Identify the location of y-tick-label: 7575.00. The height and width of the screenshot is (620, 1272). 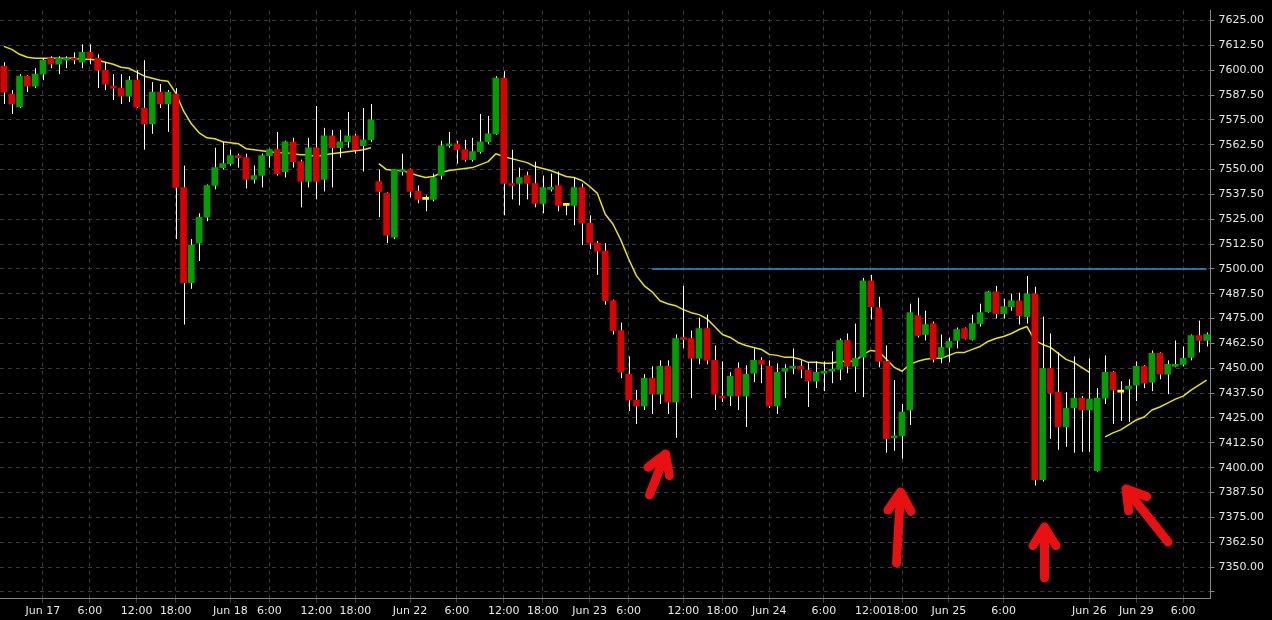
(1241, 119).